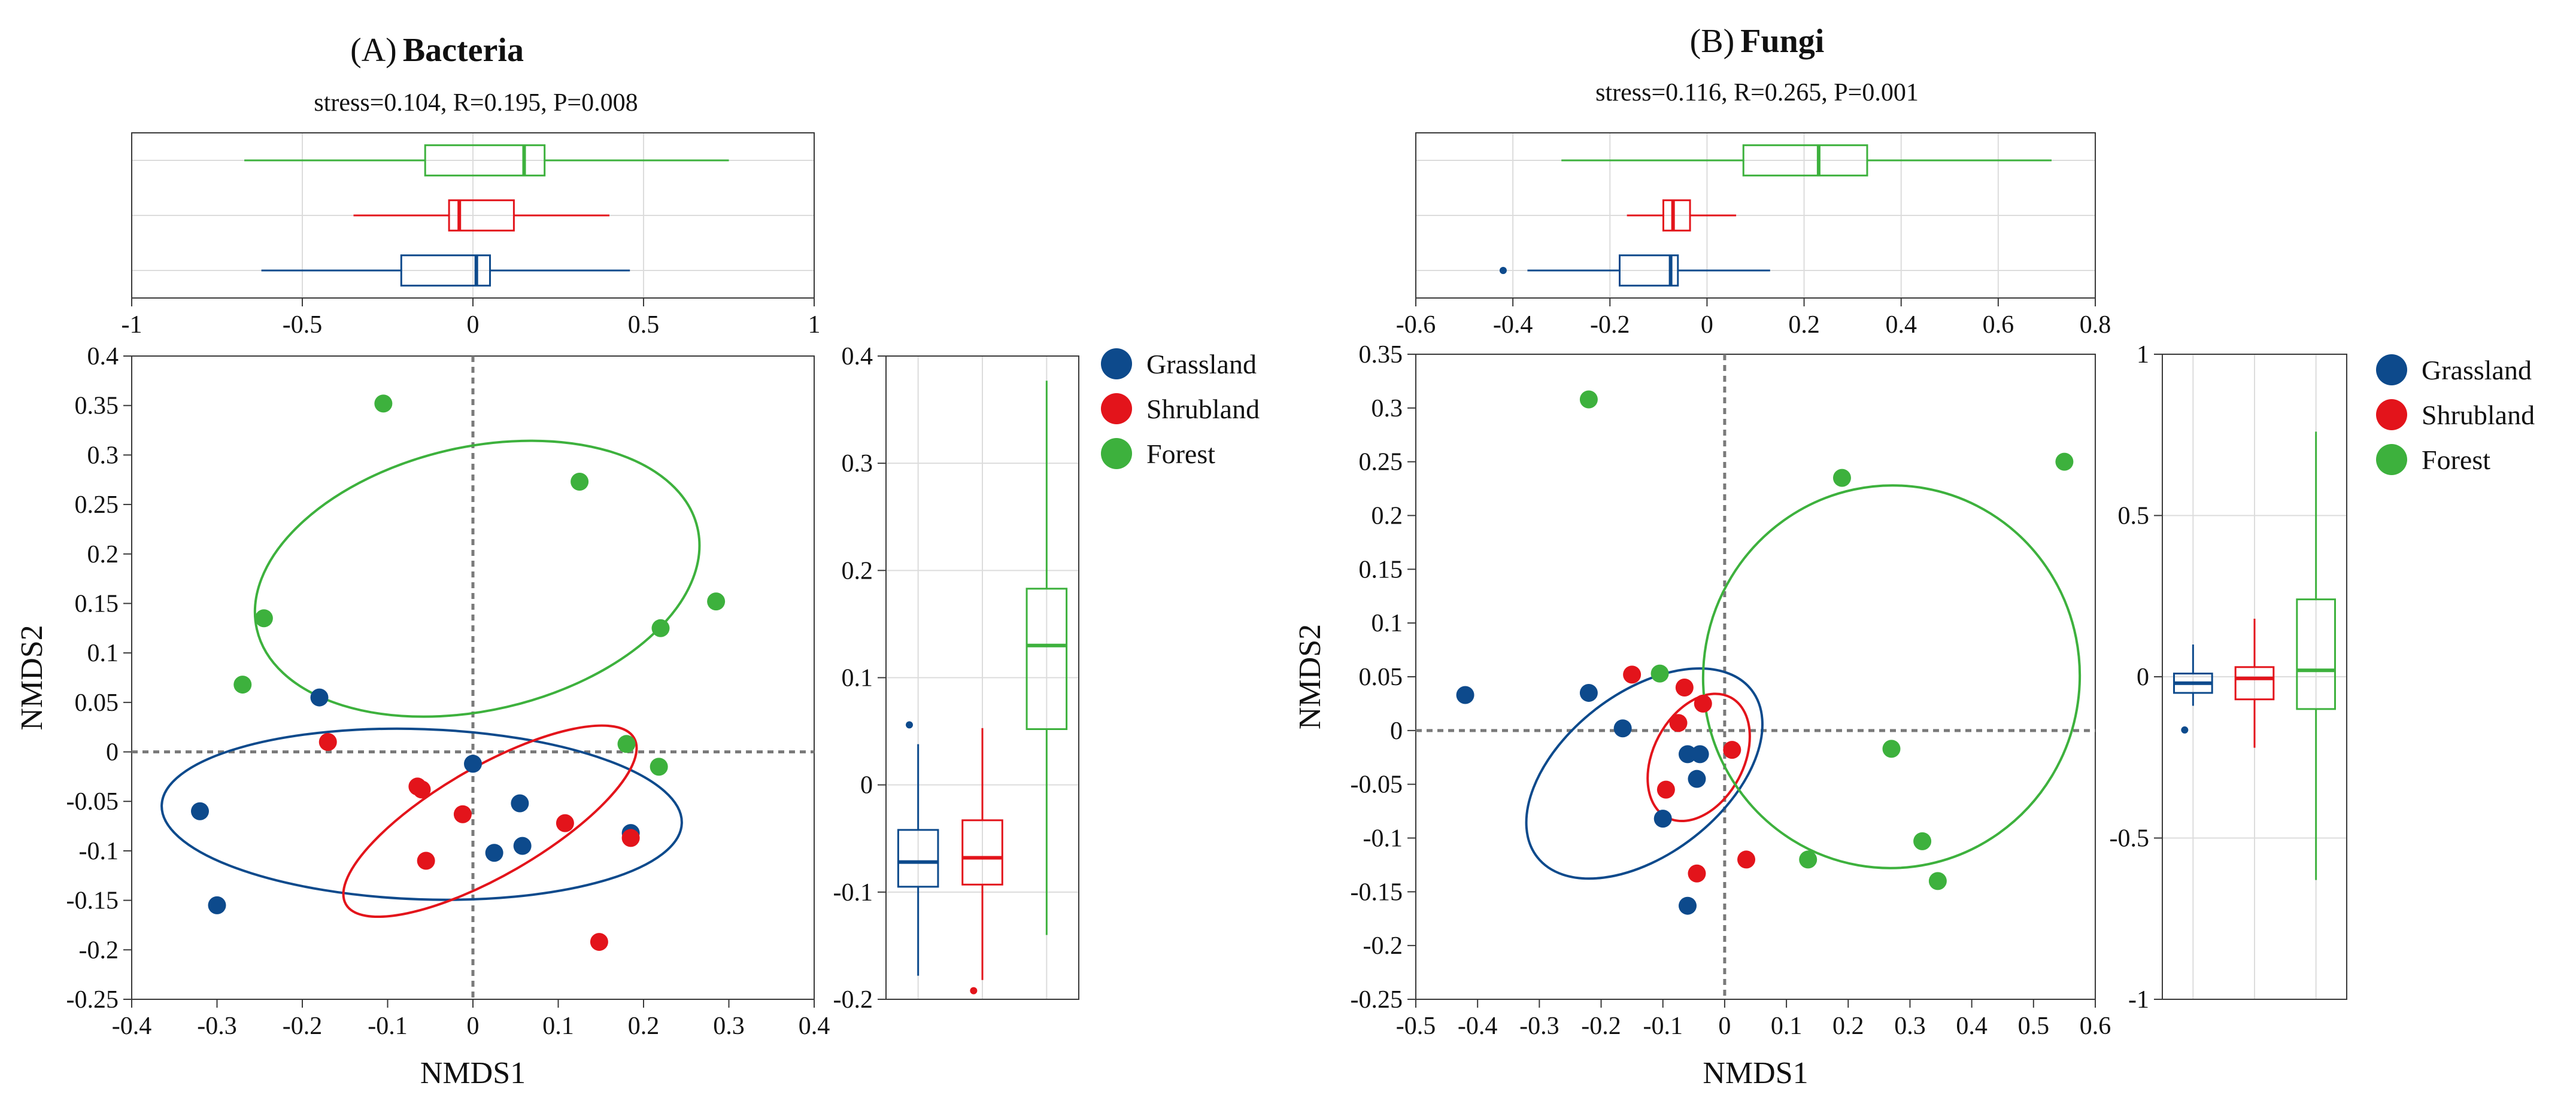 This screenshot has width=2576, height=1110. What do you see at coordinates (1610, 325) in the screenshot?
I see `top-tick-label: -0.2` at bounding box center [1610, 325].